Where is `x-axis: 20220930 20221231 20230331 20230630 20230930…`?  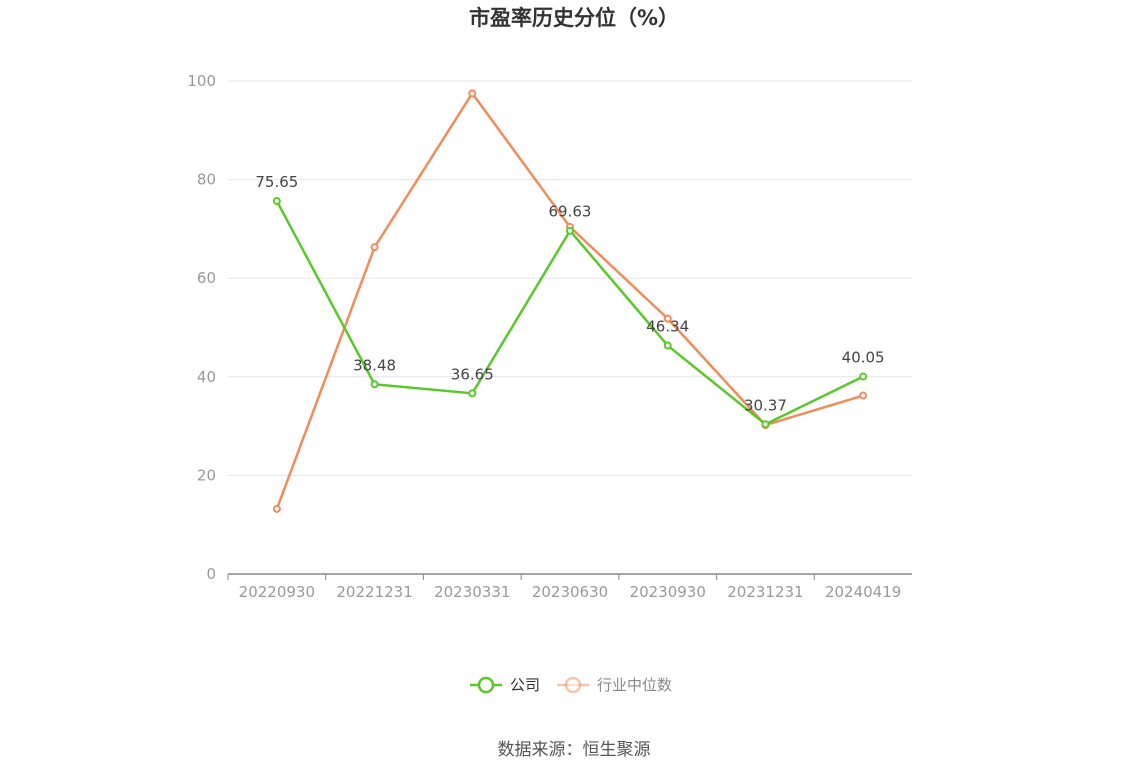 x-axis: 20220930 20221231 20230331 20230630 20230930… is located at coordinates (569, 587).